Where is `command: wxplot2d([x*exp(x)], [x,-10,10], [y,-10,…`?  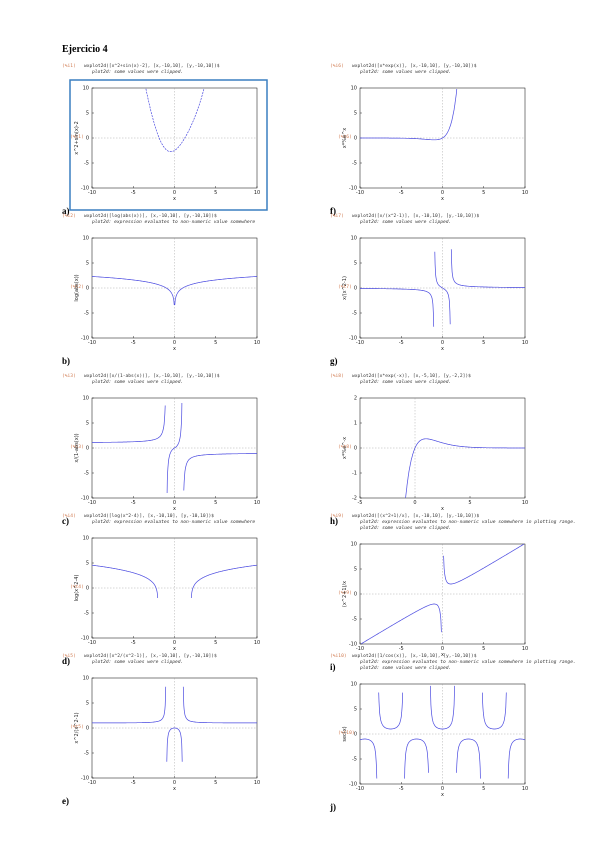
command: wxplot2d([x*exp(x)], [x,-10,10], [y,-10,… is located at coordinates (414, 66).